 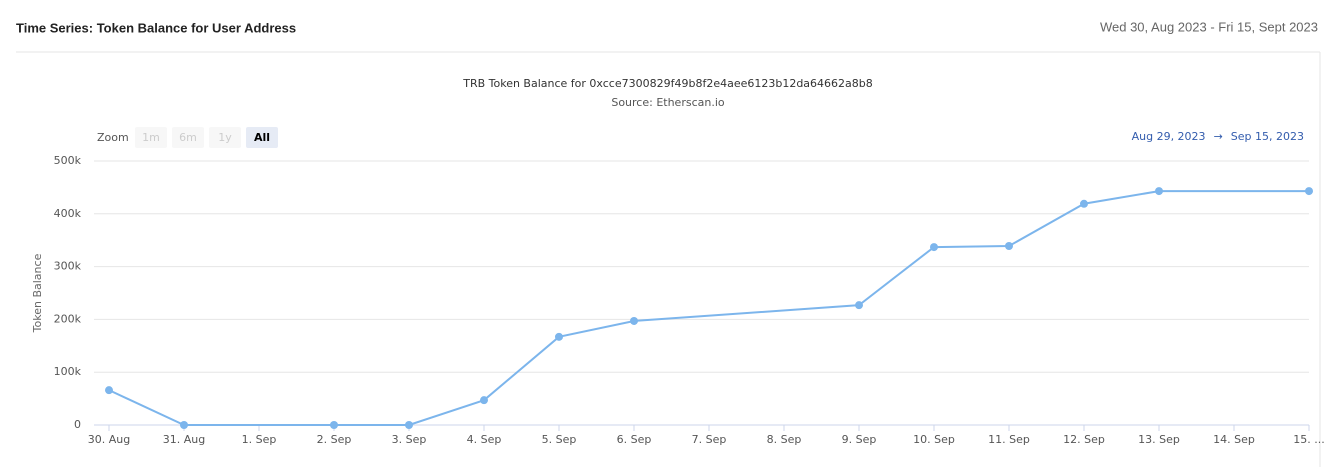 I want to click on zoom-button: 6m, so click(x=188, y=137).